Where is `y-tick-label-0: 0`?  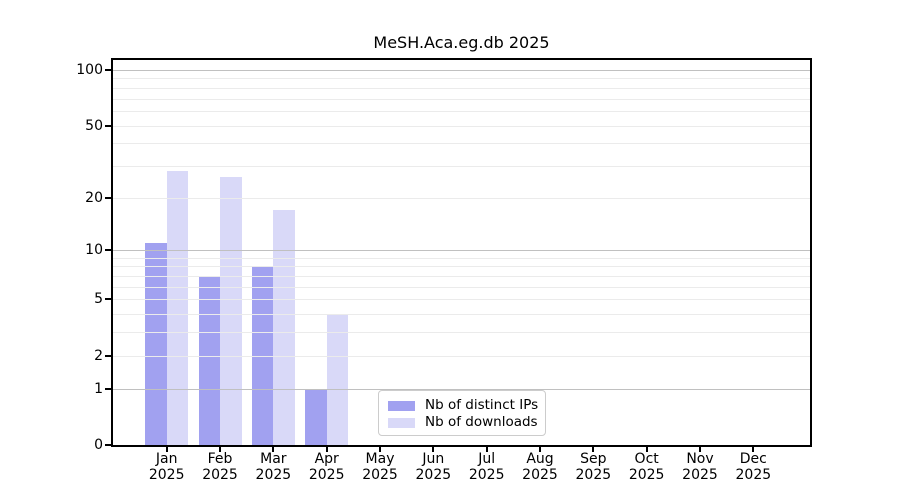 y-tick-label-0: 0 is located at coordinates (98, 445).